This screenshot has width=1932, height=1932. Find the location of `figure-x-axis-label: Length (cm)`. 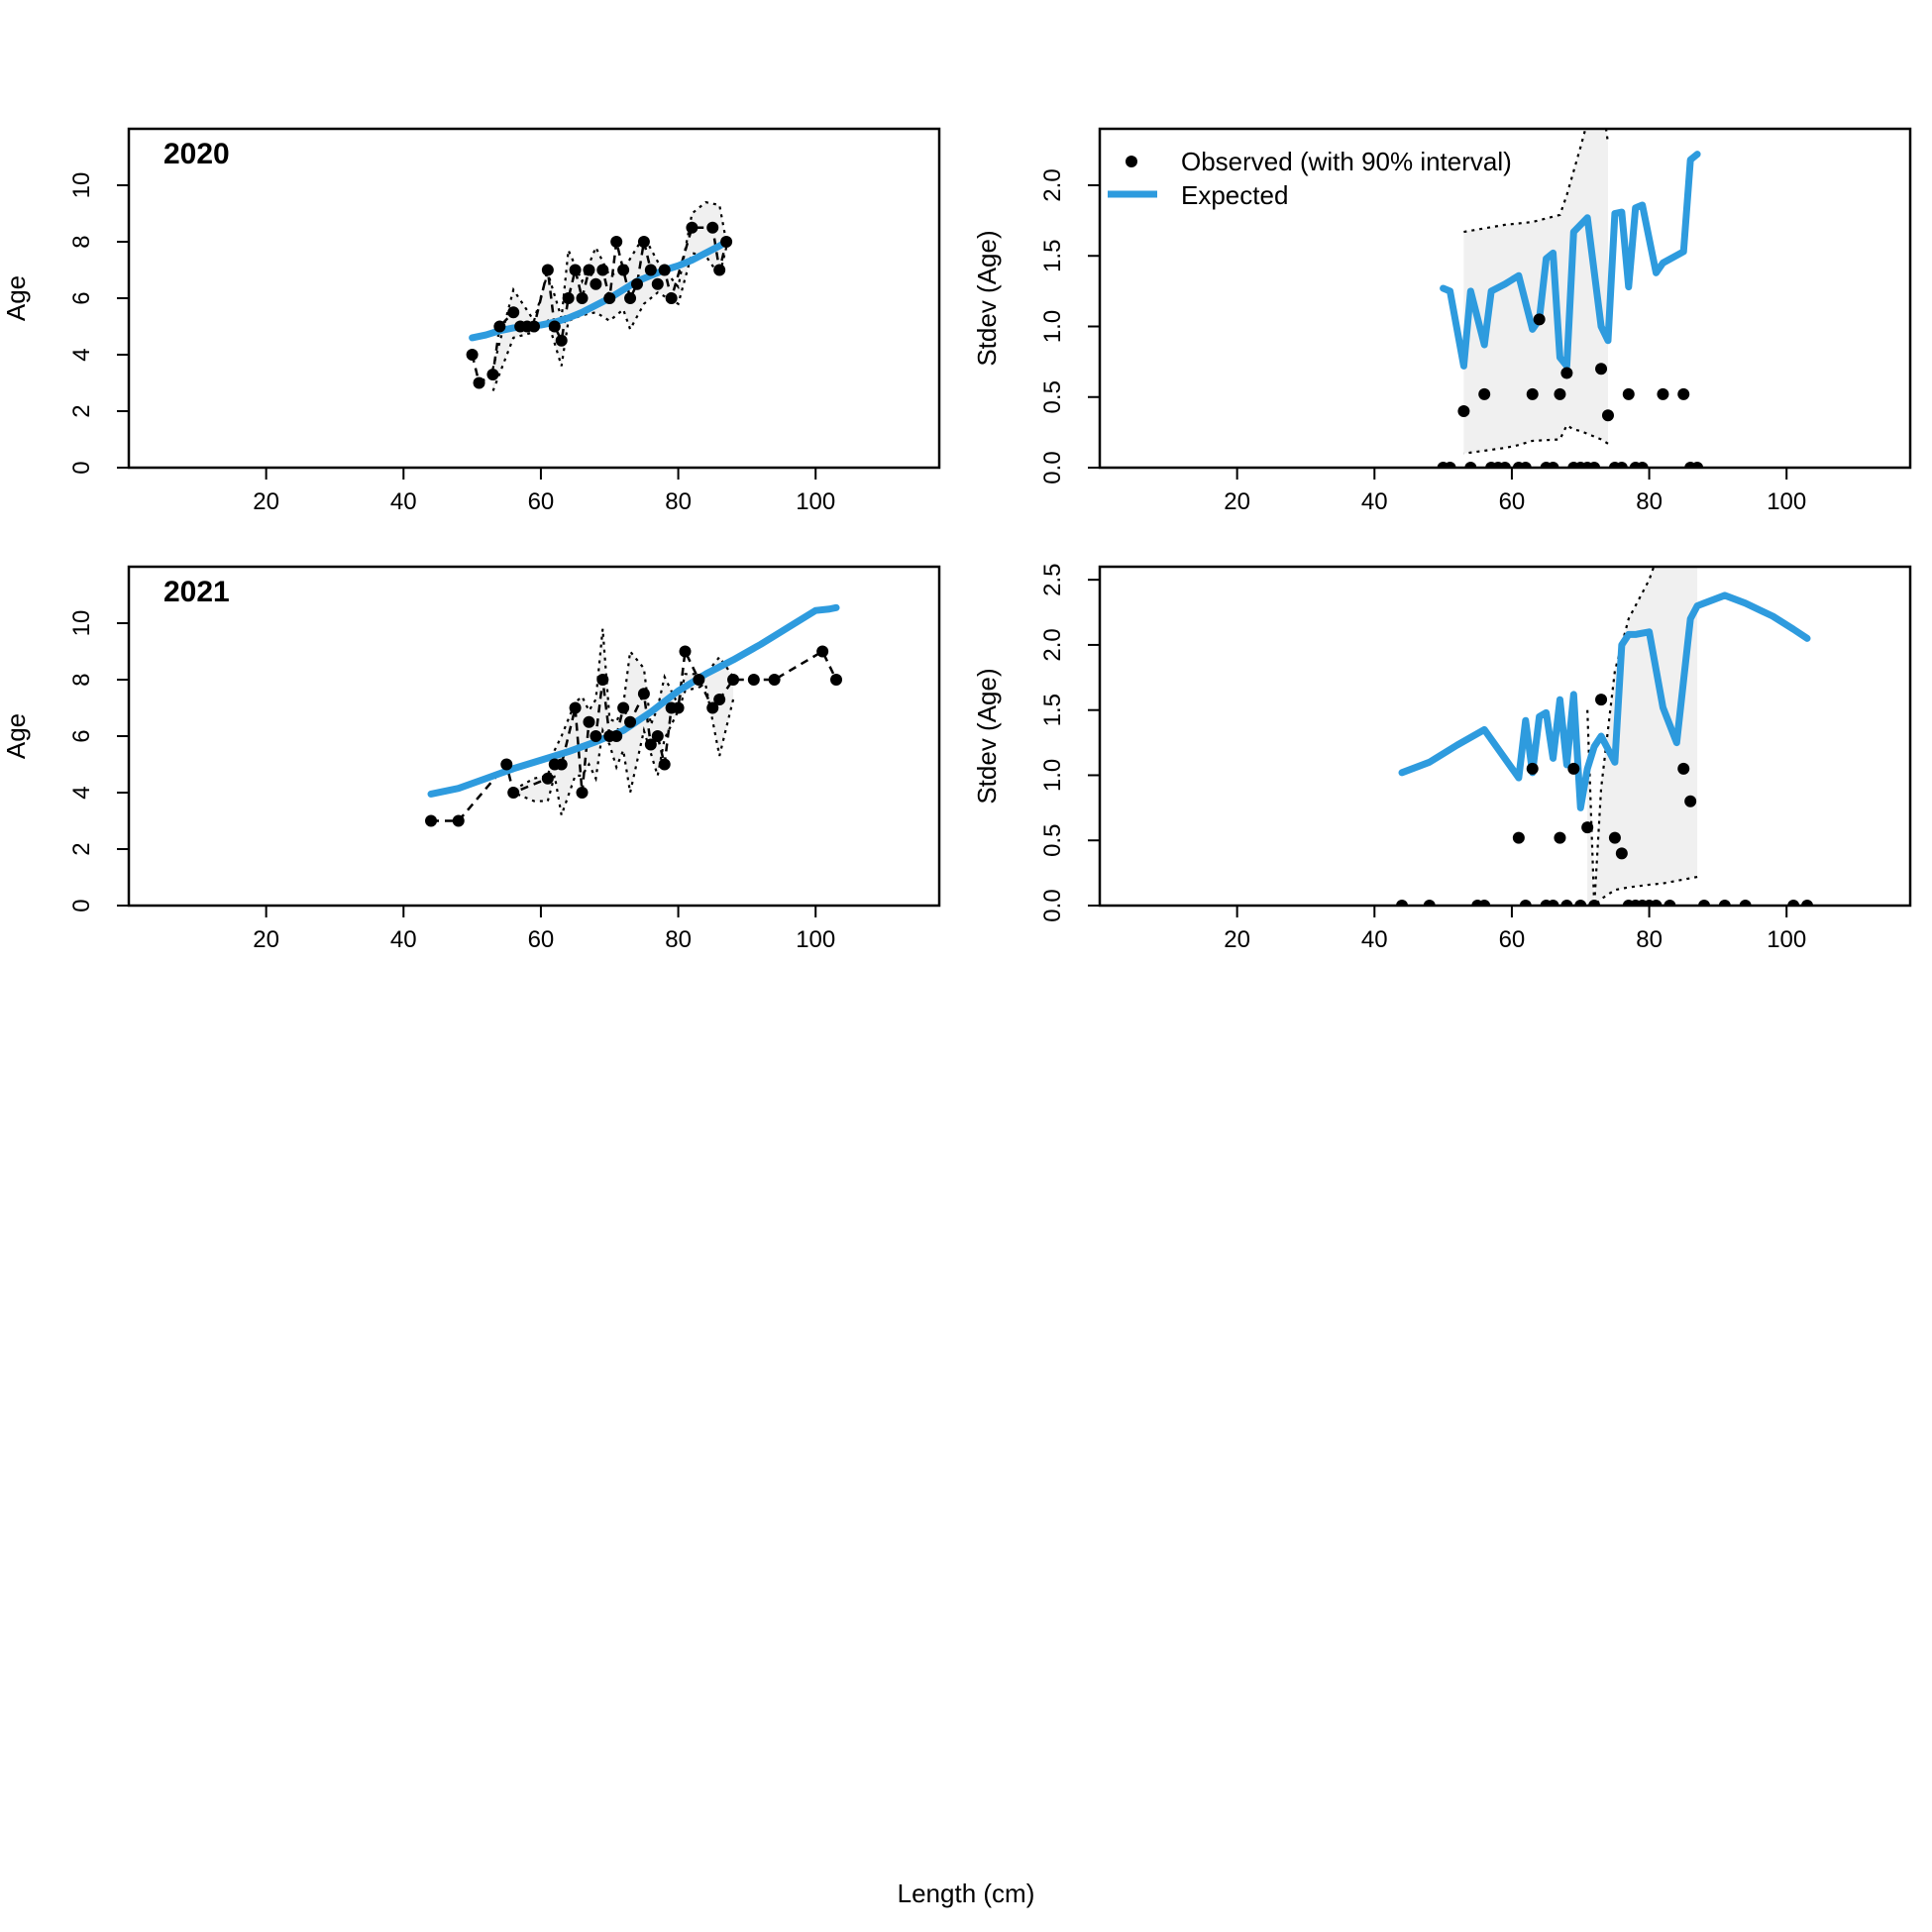

figure-x-axis-label: Length (cm) is located at coordinates (966, 1893).